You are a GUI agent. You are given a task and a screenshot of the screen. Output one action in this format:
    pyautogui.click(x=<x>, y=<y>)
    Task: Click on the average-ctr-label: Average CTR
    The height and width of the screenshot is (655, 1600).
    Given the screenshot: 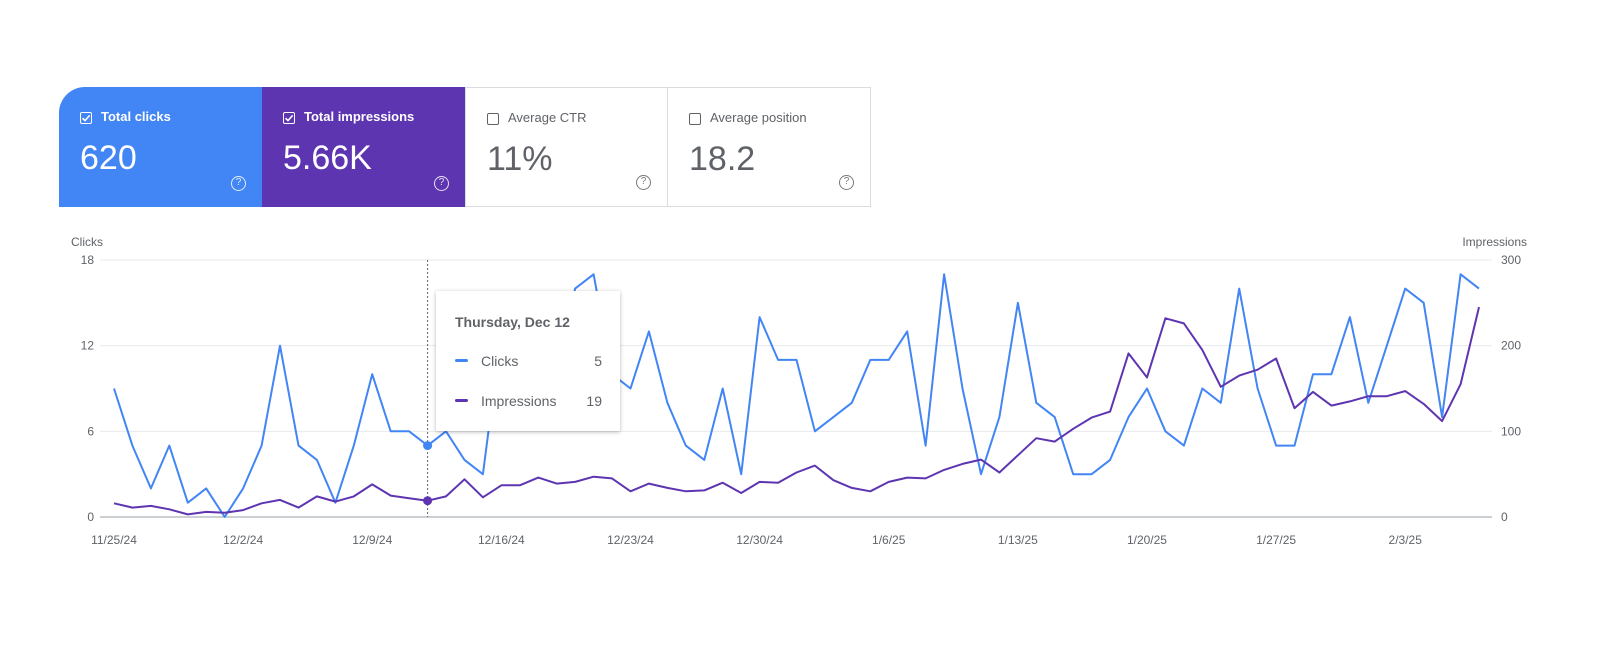 What is the action you would take?
    pyautogui.click(x=547, y=117)
    